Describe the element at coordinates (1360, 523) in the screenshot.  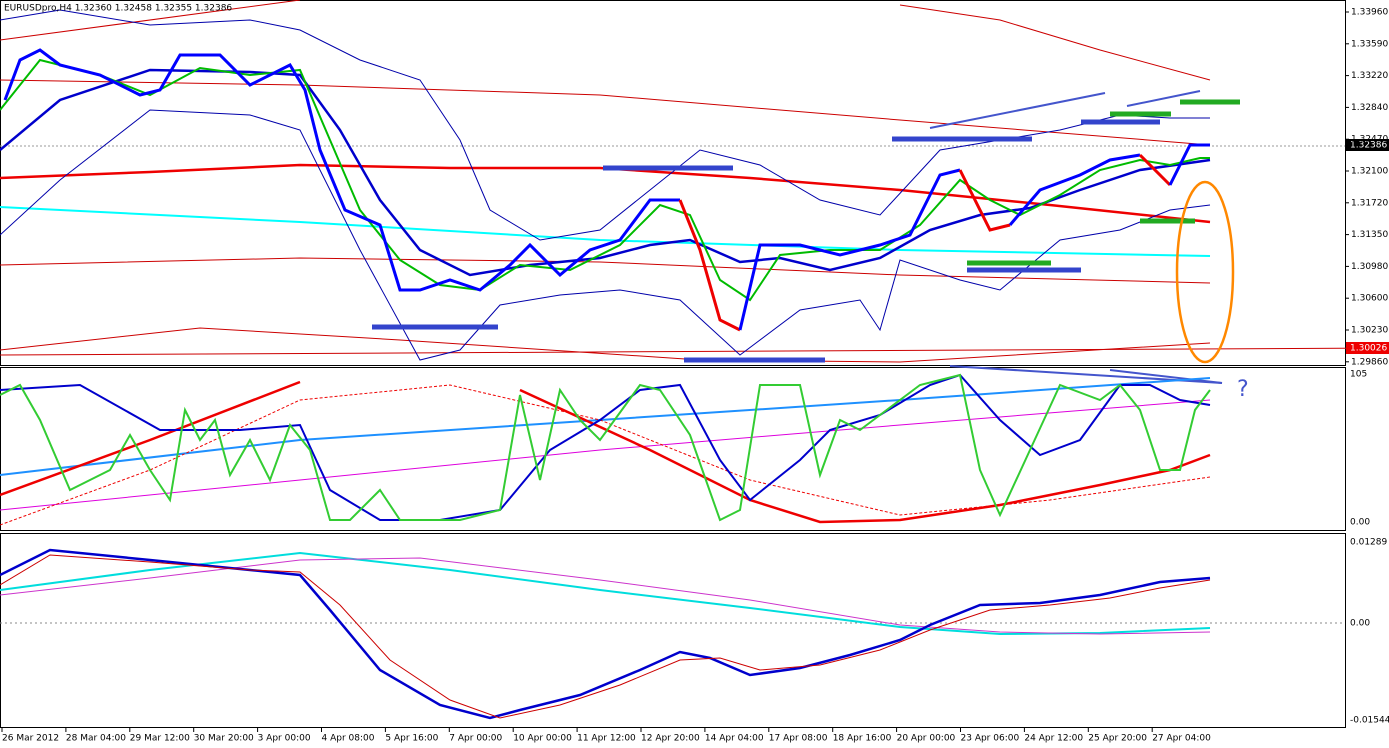
I see `osc-axis-label: 0.00` at that location.